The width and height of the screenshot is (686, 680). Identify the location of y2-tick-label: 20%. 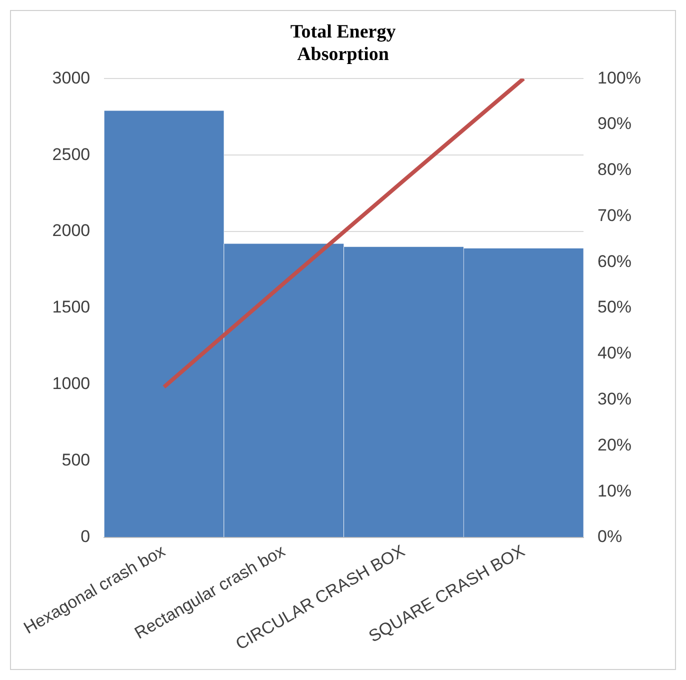
(615, 444).